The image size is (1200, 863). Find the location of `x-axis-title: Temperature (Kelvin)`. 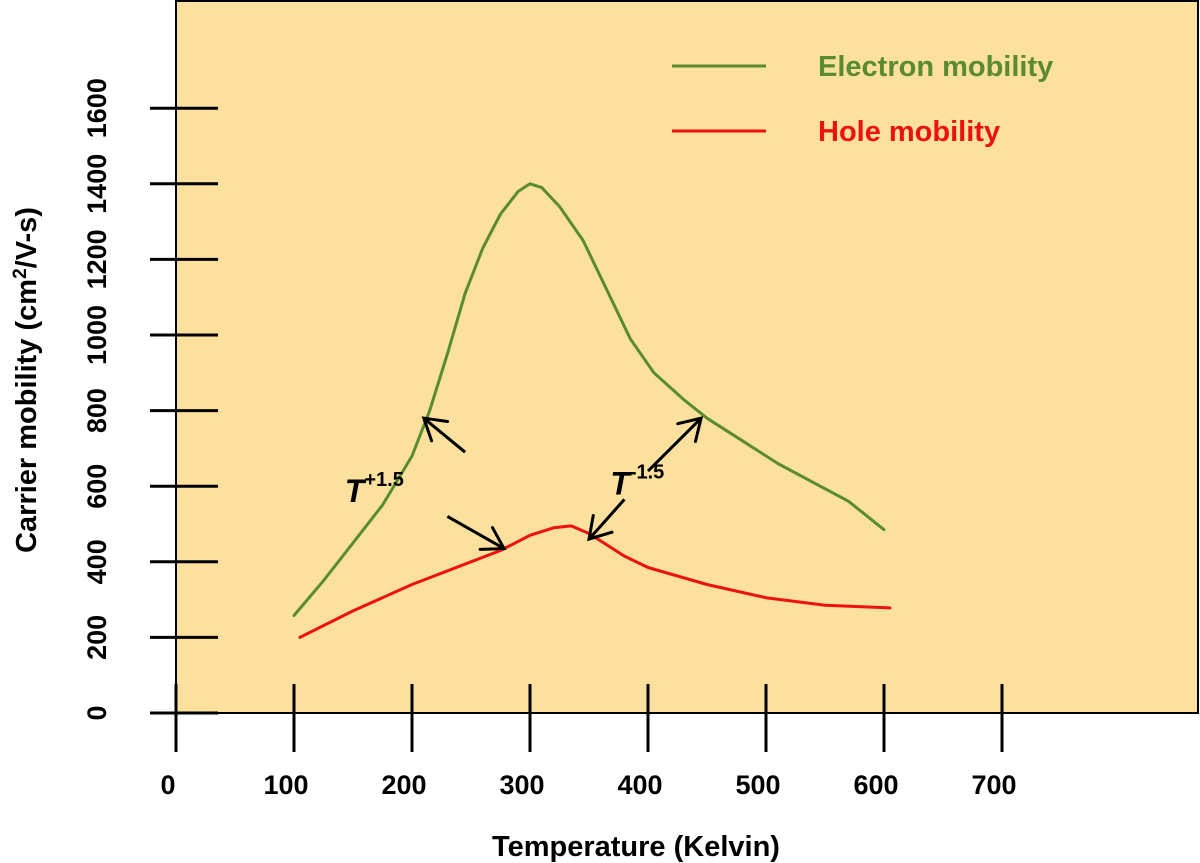

x-axis-title: Temperature (Kelvin) is located at coordinates (636, 847).